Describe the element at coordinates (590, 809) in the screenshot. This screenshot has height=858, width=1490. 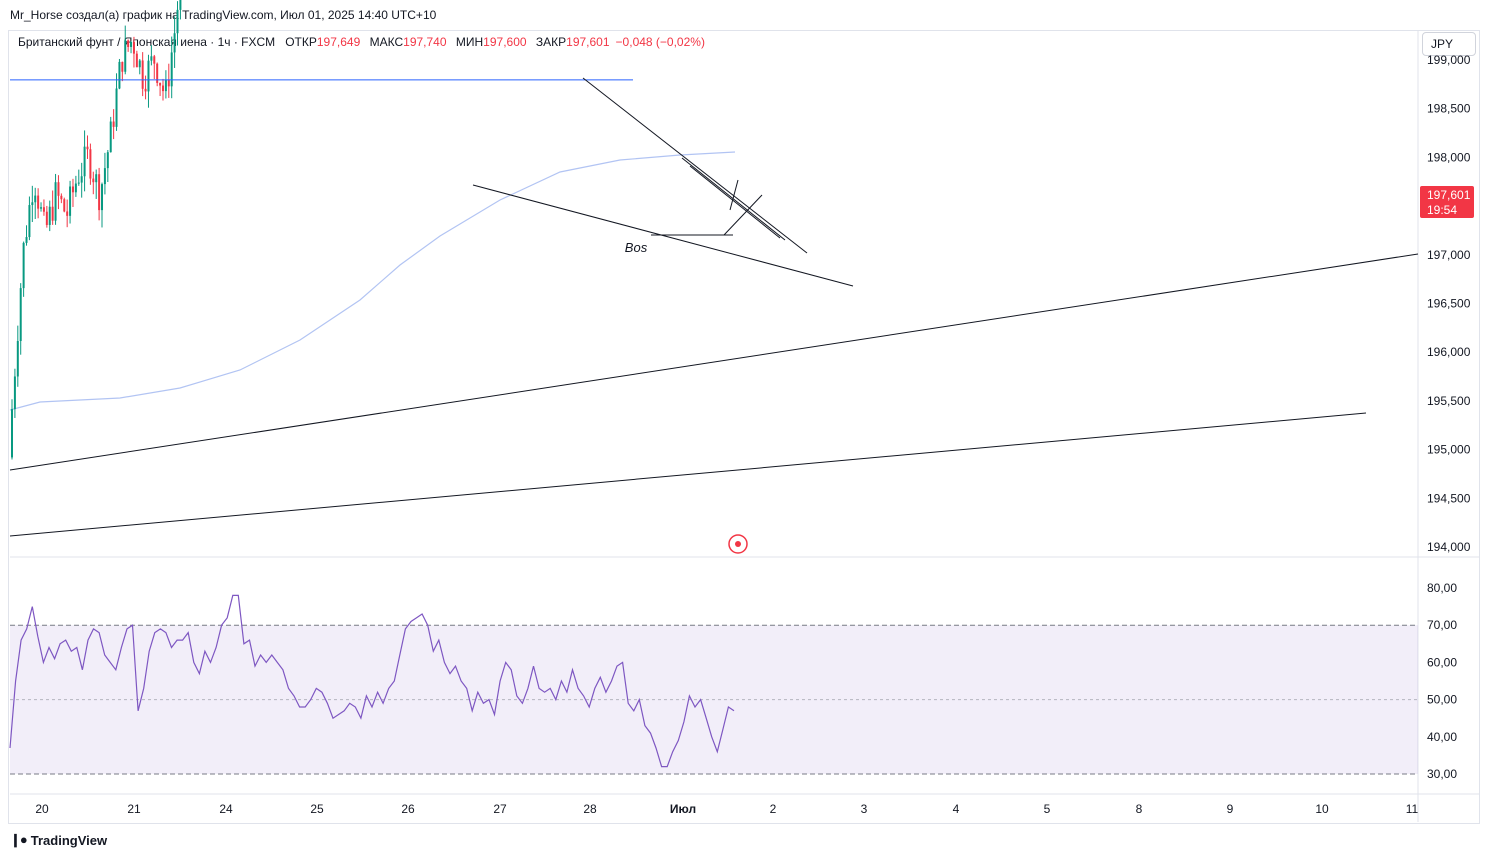
I see `time-tick-label: 28` at that location.